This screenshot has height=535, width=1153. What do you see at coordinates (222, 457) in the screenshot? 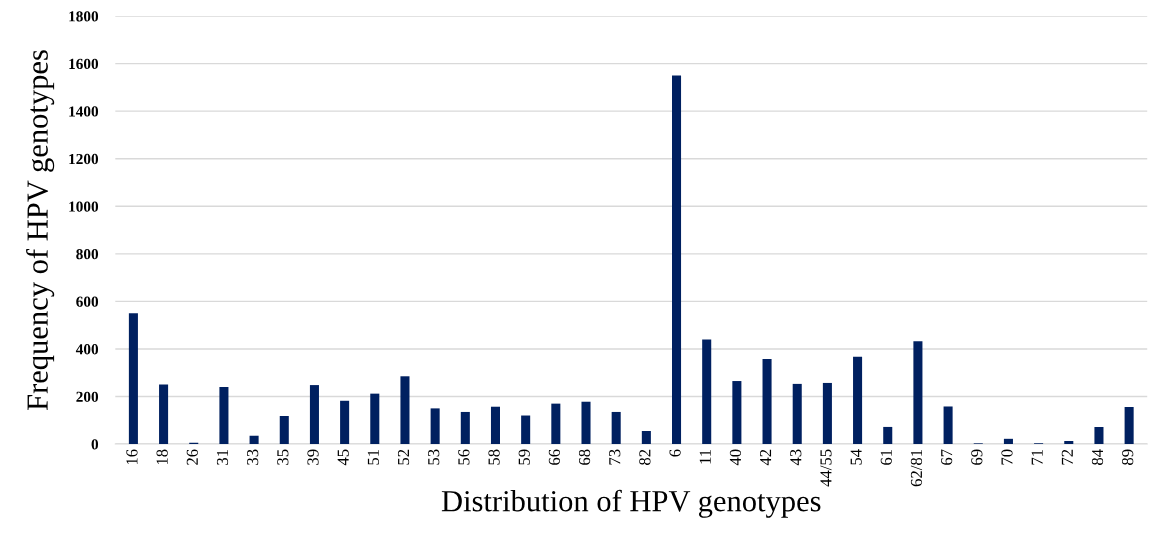
I see `x-tick-label: 31` at bounding box center [222, 457].